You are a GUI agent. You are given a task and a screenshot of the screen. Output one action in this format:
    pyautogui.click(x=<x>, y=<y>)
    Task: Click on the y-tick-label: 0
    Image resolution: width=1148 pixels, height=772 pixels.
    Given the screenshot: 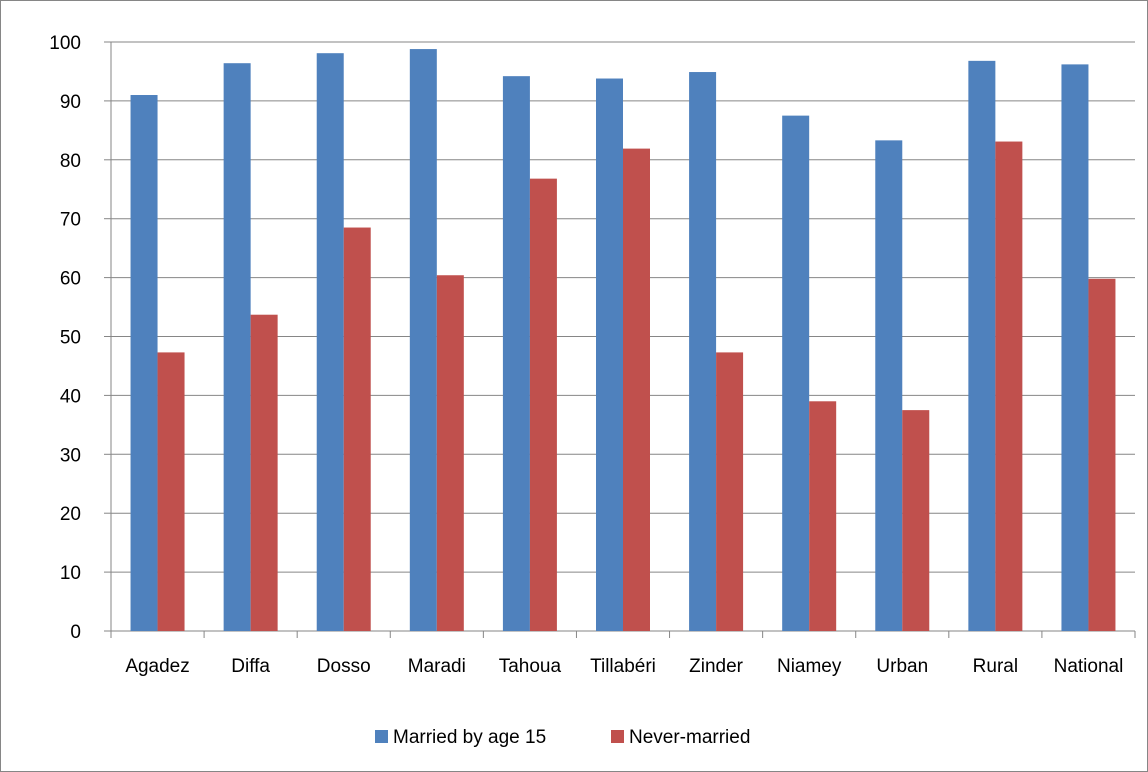 What is the action you would take?
    pyautogui.click(x=75, y=632)
    